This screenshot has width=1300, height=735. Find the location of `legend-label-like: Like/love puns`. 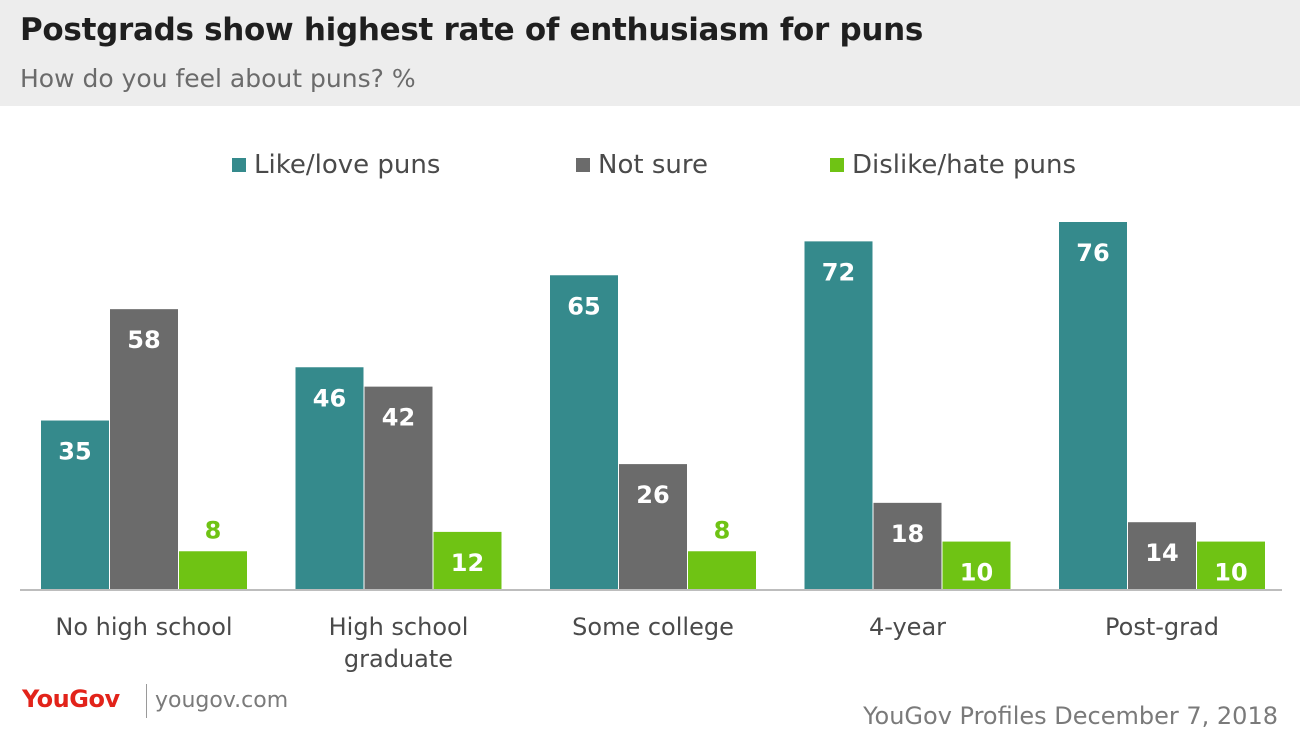

legend-label-like: Like/love puns is located at coordinates (347, 165).